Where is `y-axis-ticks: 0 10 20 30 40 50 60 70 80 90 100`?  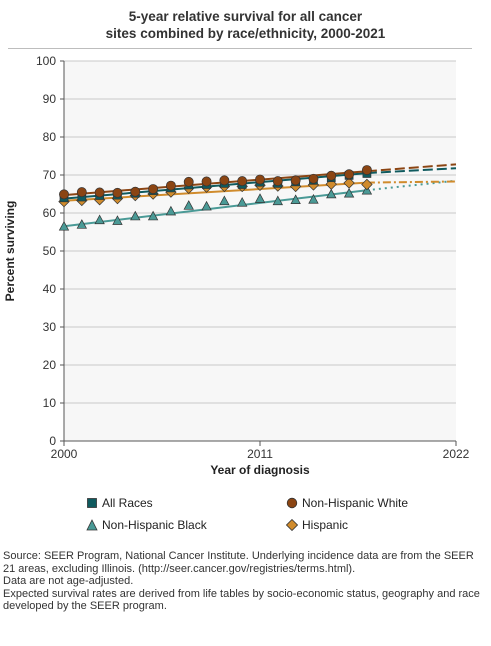 y-axis-ticks: 0 10 20 30 40 50 60 70 80 90 100 is located at coordinates (50, 251).